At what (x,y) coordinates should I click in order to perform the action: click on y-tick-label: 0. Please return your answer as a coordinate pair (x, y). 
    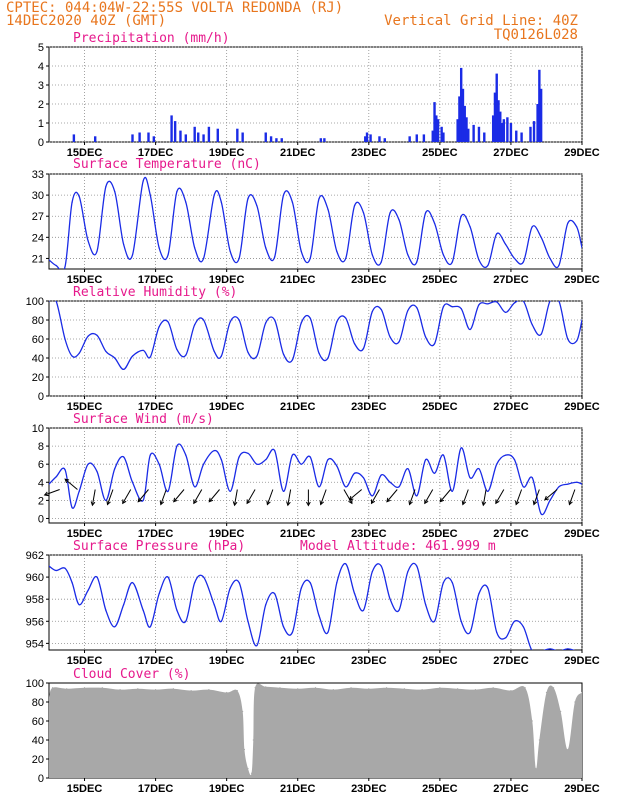
    Looking at the image, I should click on (41, 397).